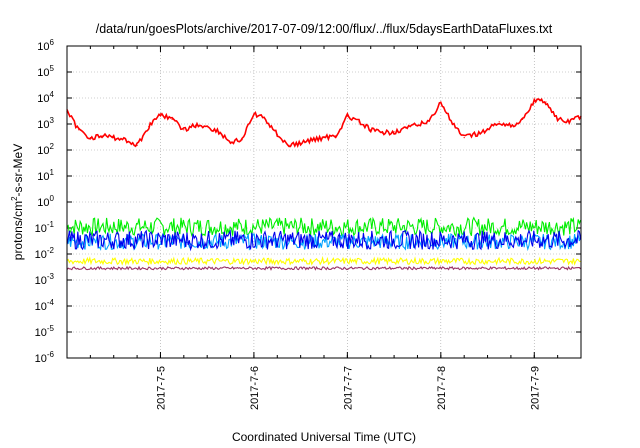  I want to click on y-tick-label: 10⁵, so click(45, 71).